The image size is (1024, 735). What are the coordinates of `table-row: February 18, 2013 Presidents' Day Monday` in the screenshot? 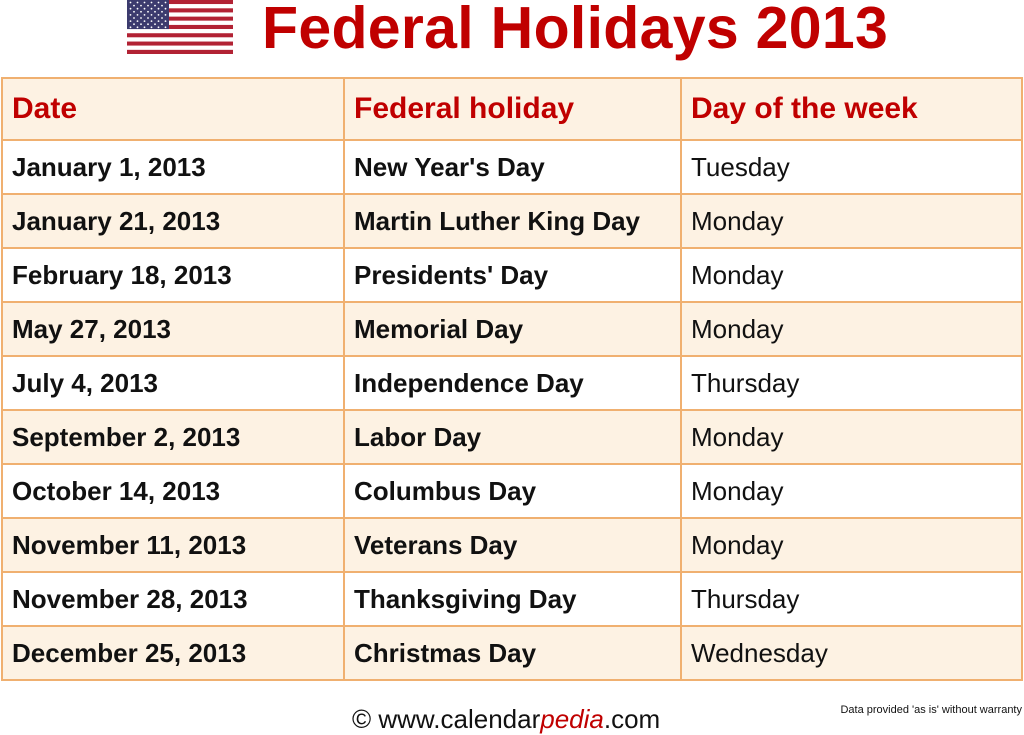 It's located at (512, 275).